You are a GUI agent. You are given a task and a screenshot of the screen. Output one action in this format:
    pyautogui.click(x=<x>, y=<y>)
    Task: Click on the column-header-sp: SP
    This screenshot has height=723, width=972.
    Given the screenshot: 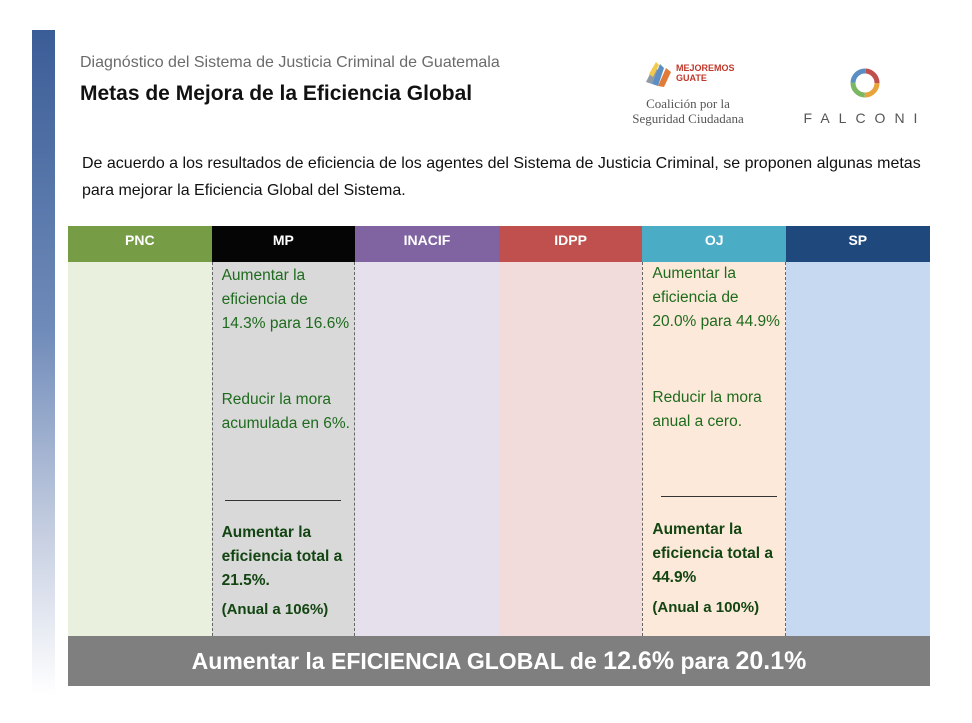 What is the action you would take?
    pyautogui.click(x=858, y=244)
    